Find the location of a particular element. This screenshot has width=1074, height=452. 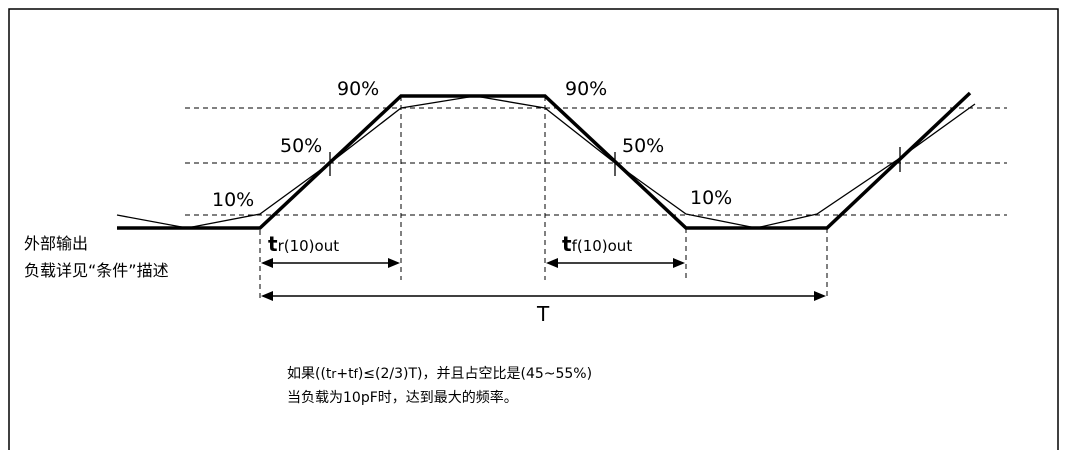

label-90-left: 90% is located at coordinates (358, 89).